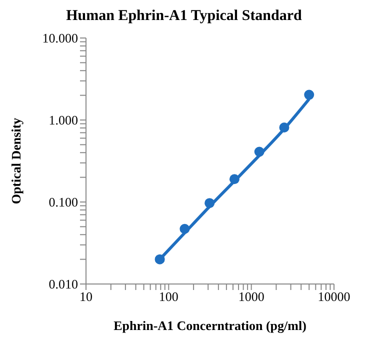  What do you see at coordinates (86, 296) in the screenshot?
I see `x-tick-label: 10` at bounding box center [86, 296].